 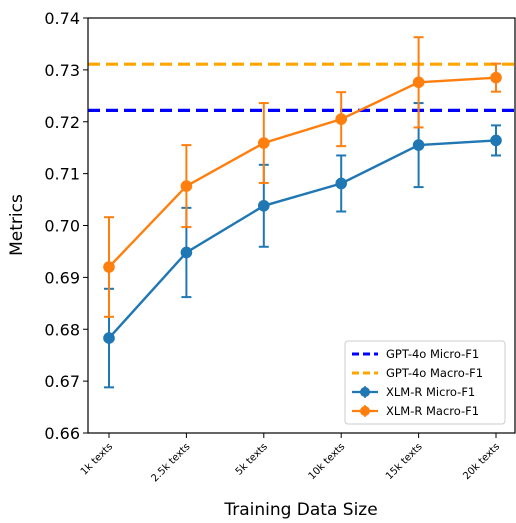 I want to click on legend-label: XLM-R Micro-F1, so click(x=430, y=392).